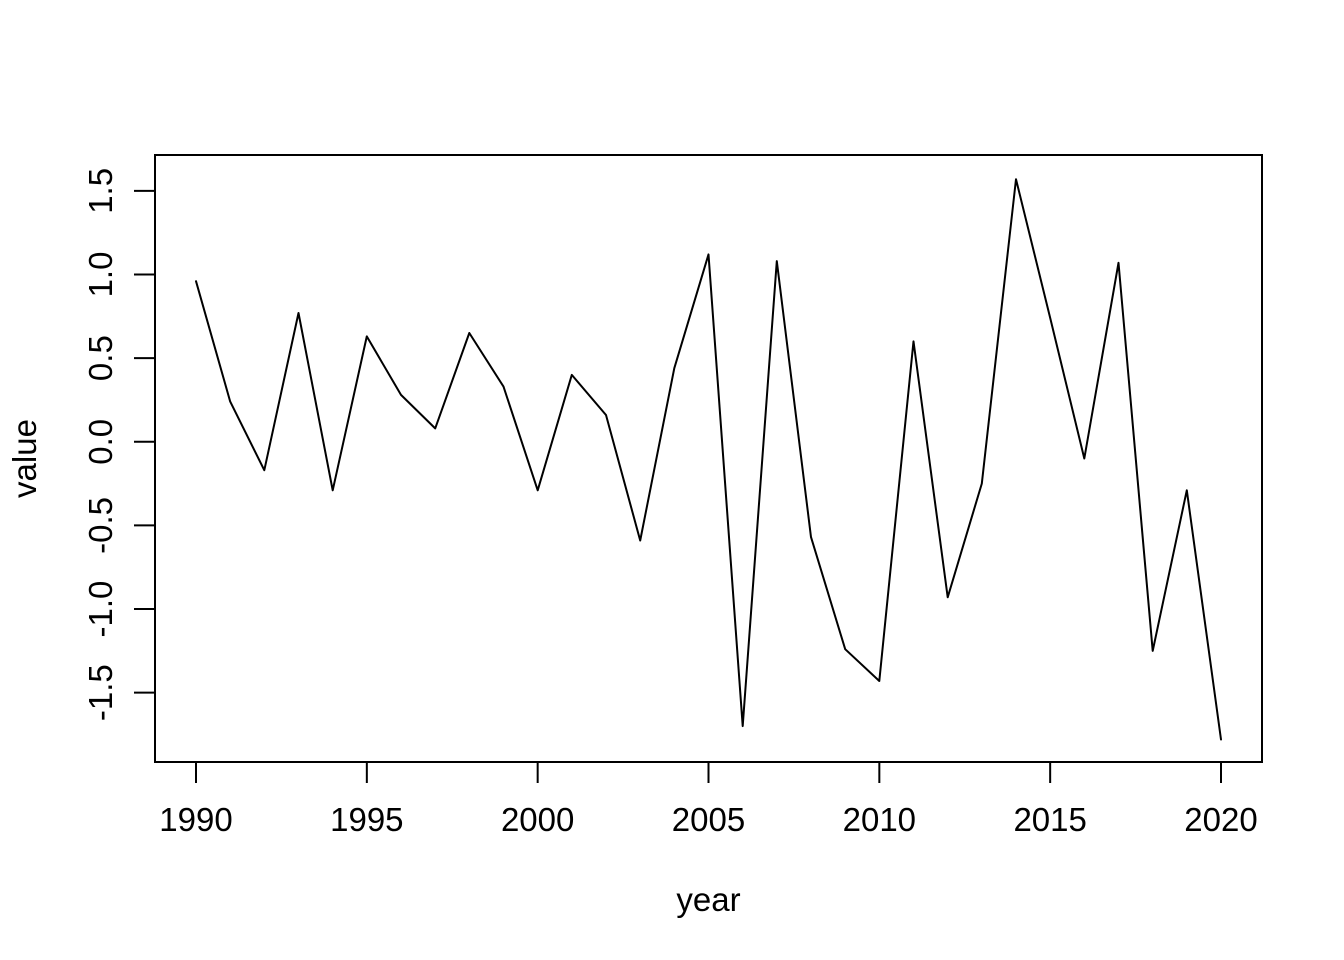  What do you see at coordinates (100, 525) in the screenshot?
I see `y-tick-label: -0.5` at bounding box center [100, 525].